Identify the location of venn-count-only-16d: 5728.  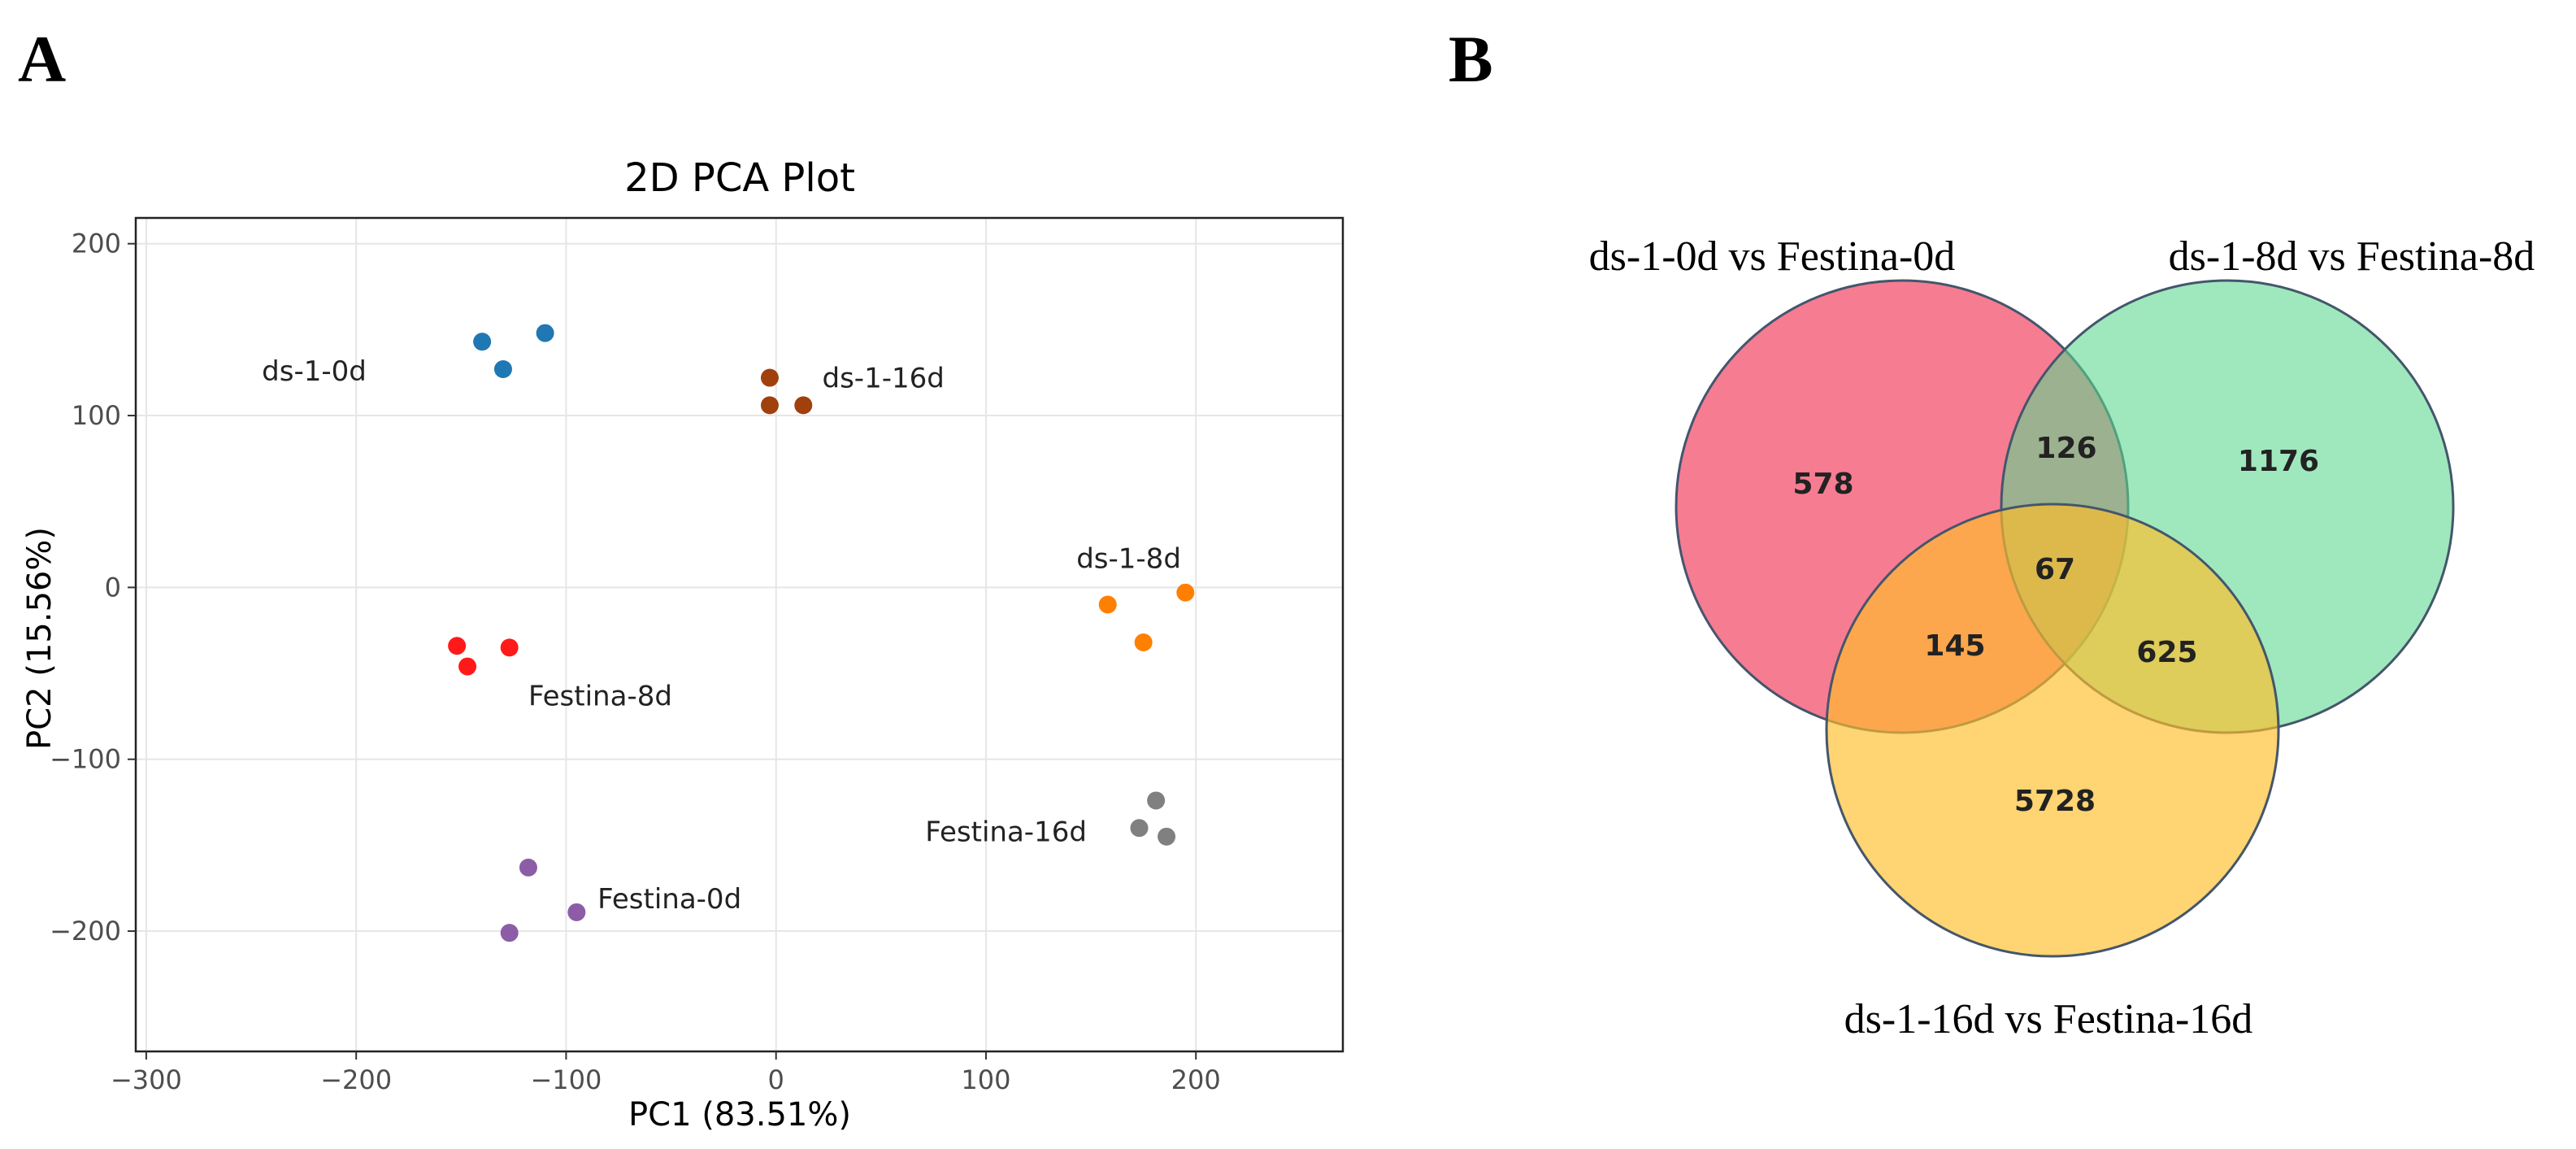
(2055, 801).